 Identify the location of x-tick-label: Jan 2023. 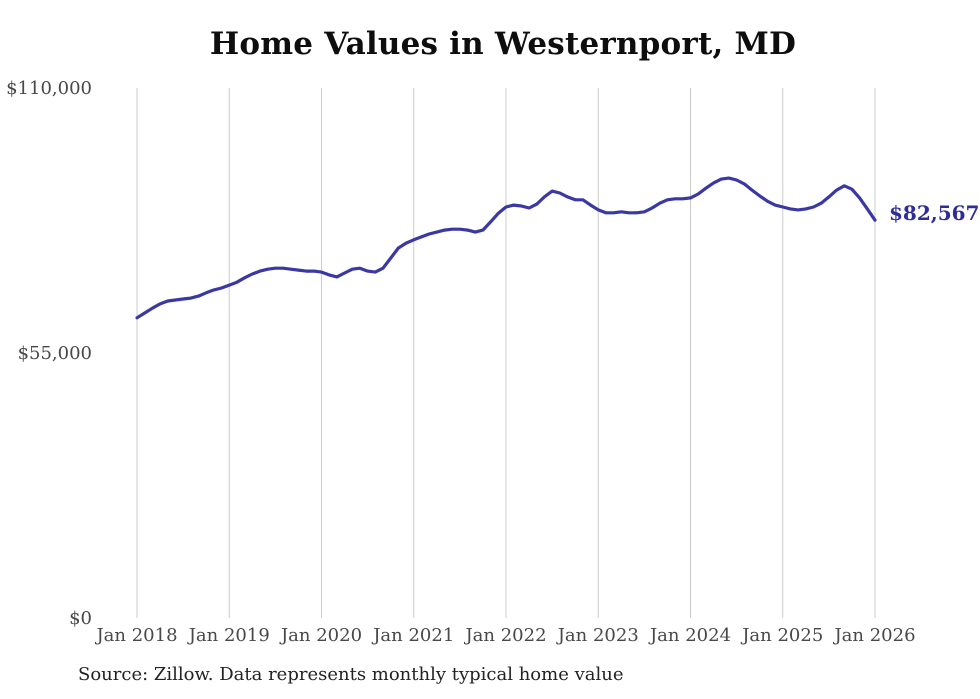
(597, 635).